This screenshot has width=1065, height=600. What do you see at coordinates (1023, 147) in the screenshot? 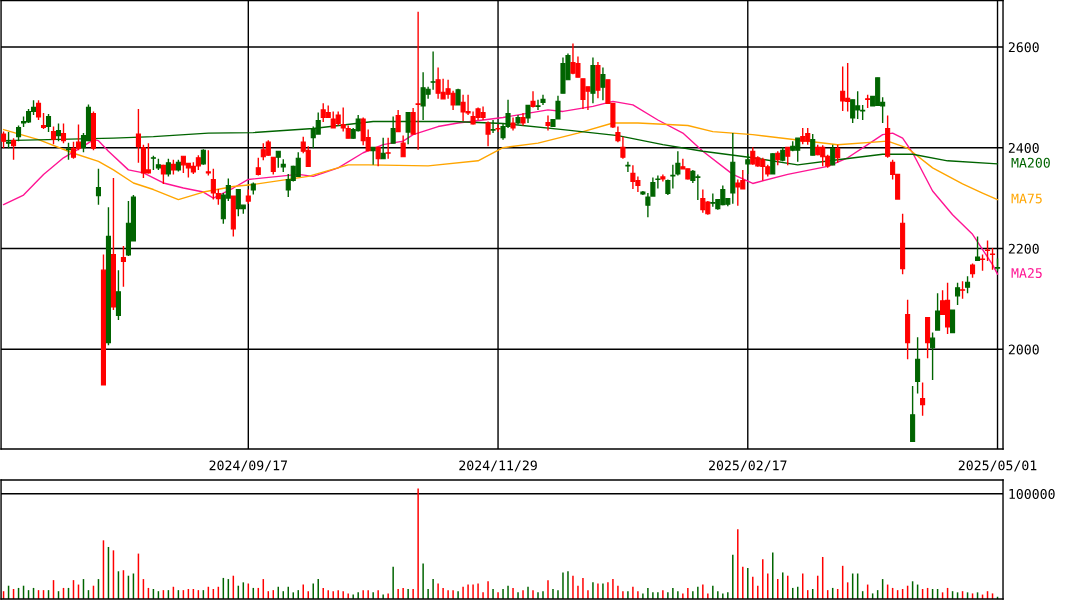
I see `y-tick-label: 2400` at bounding box center [1023, 147].